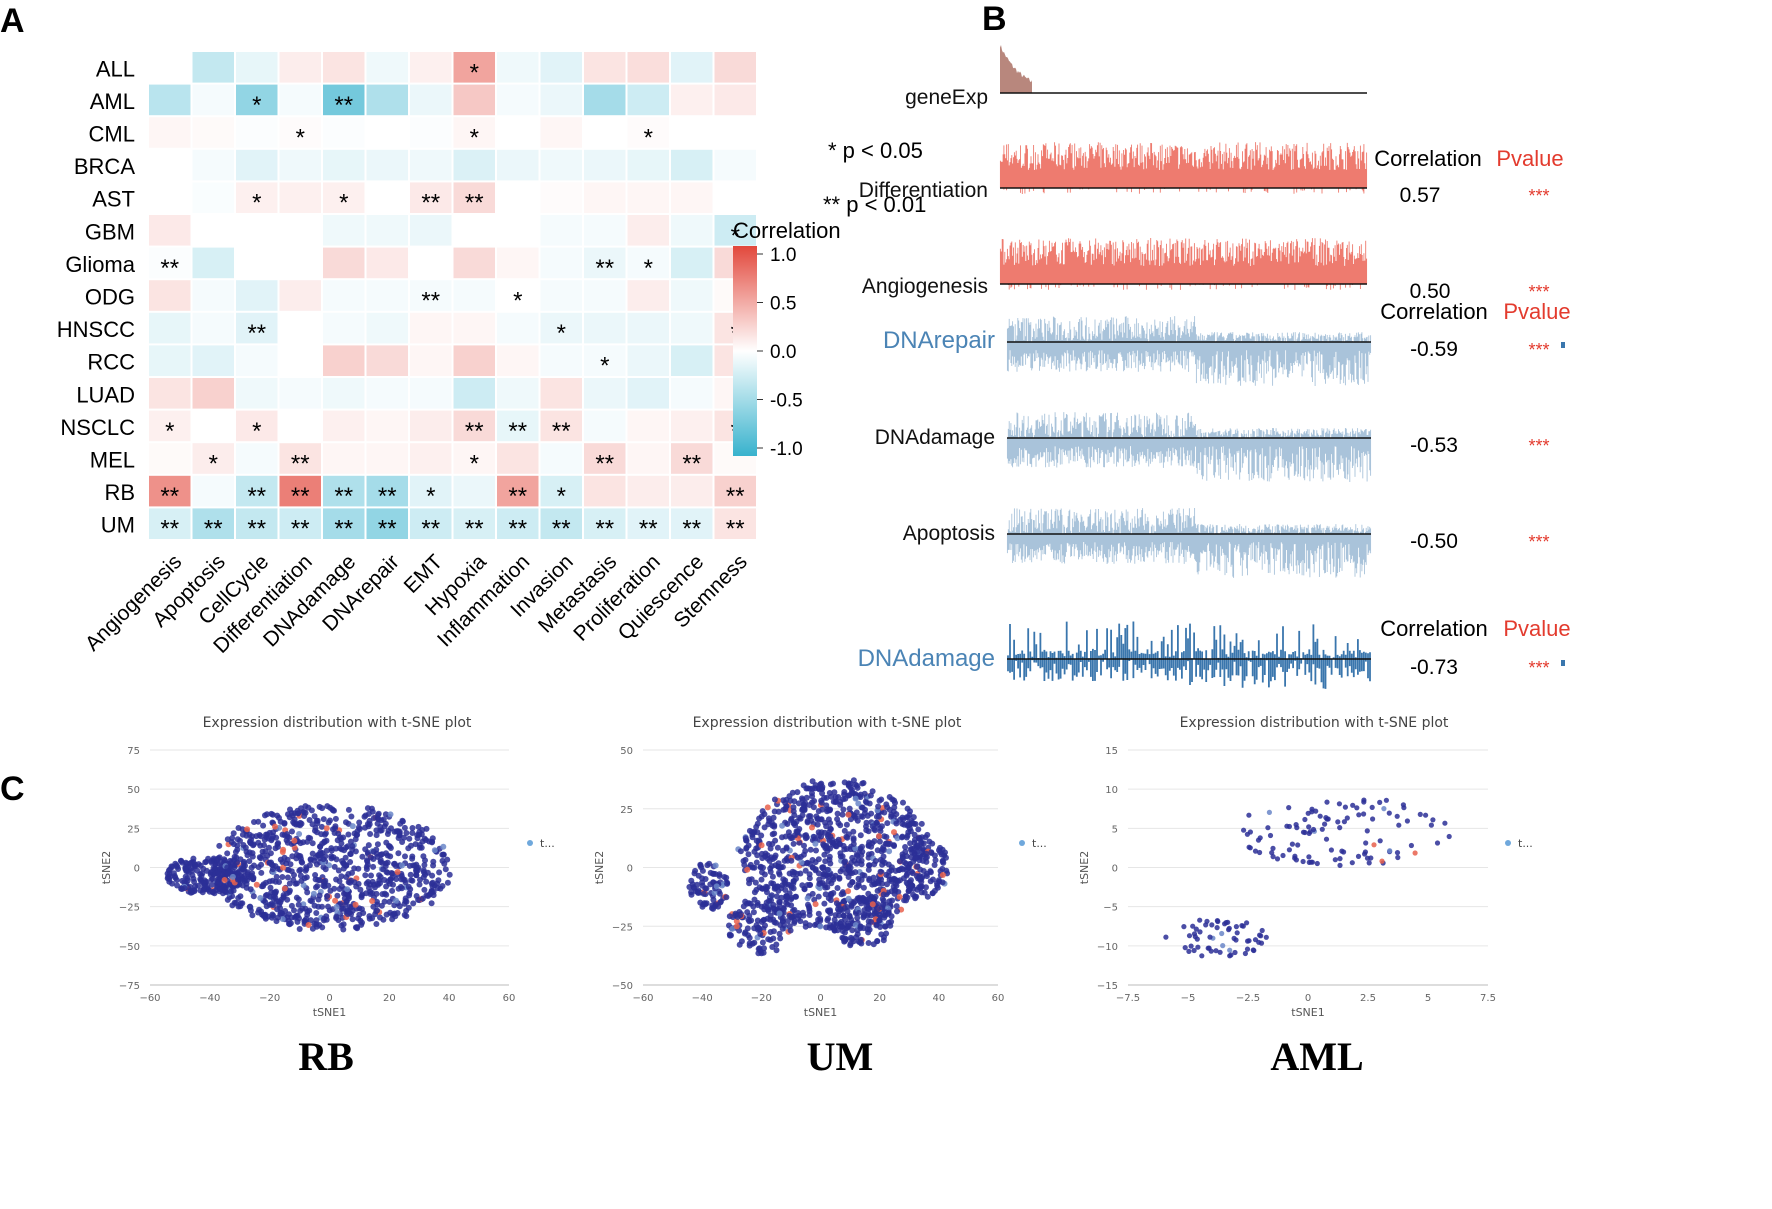 The image size is (1772, 1209). I want to click on significance-mark: **, so click(300, 496).